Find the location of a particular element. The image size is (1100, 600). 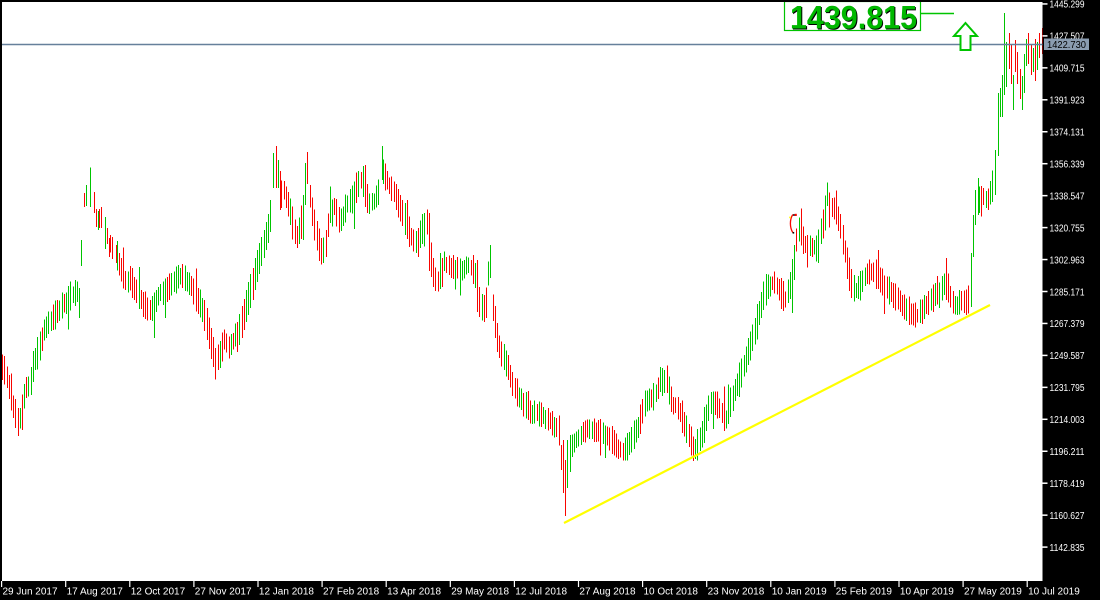

svg-text: 17 Aug 2017 is located at coordinates (95, 592).